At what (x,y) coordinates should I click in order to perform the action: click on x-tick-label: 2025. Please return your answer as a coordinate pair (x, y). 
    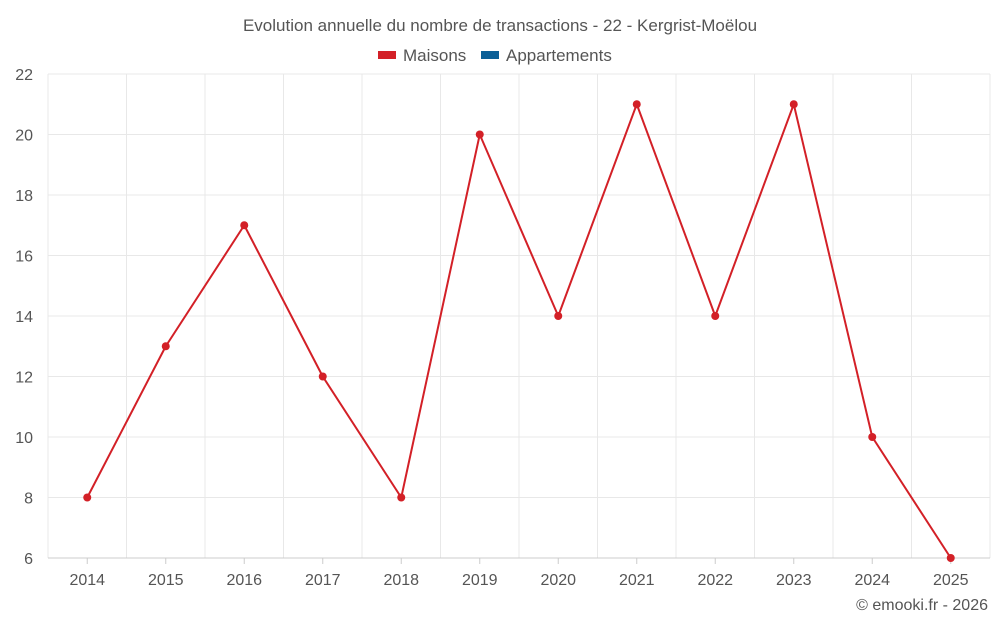
    Looking at the image, I should click on (951, 580).